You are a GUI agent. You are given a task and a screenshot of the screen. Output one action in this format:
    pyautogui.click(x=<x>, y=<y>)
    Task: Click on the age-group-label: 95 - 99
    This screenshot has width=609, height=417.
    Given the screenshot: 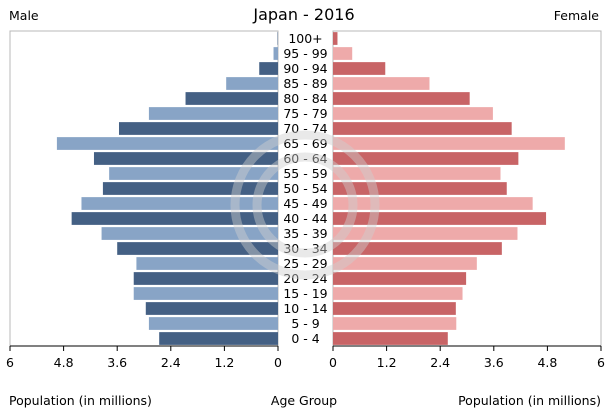 What is the action you would take?
    pyautogui.click(x=305, y=53)
    